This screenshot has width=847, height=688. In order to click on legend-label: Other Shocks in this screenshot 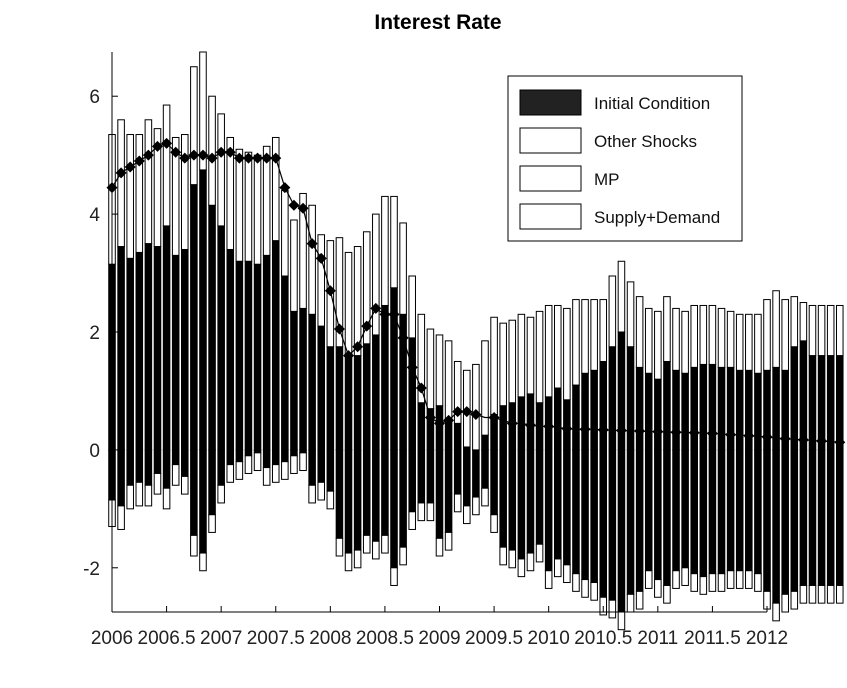, I will do `click(645, 141)`.